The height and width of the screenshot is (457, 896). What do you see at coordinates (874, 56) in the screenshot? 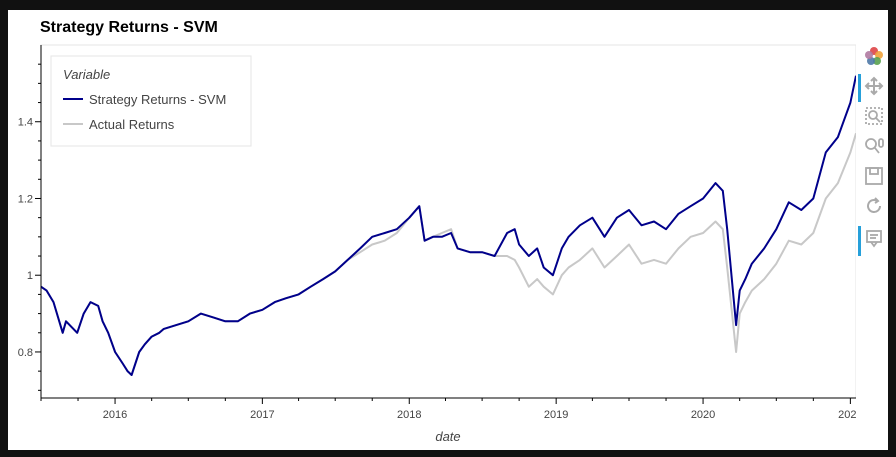
I see `bokeh-logo-icon` at bounding box center [874, 56].